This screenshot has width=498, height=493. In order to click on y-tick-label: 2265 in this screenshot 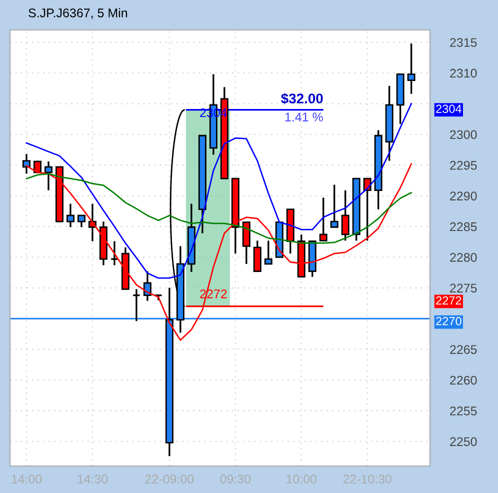, I will do `click(463, 349)`.